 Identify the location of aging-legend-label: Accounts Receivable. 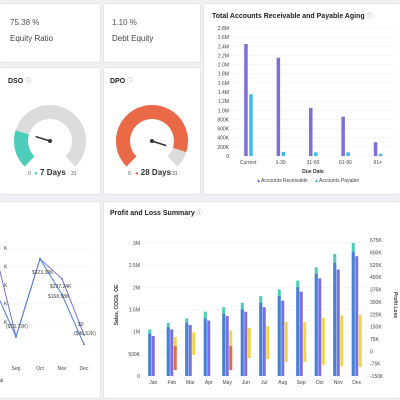
(284, 181).